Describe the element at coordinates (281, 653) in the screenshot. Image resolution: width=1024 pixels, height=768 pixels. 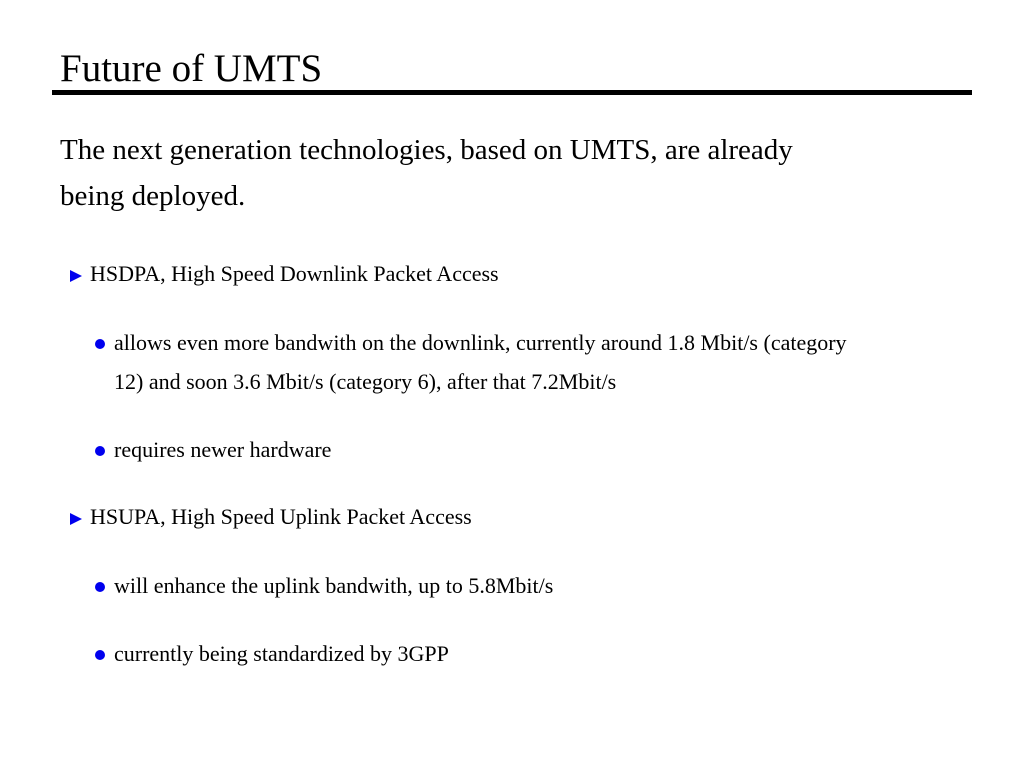
I see `list-item-text: currently being standardized by 3GPP` at that location.